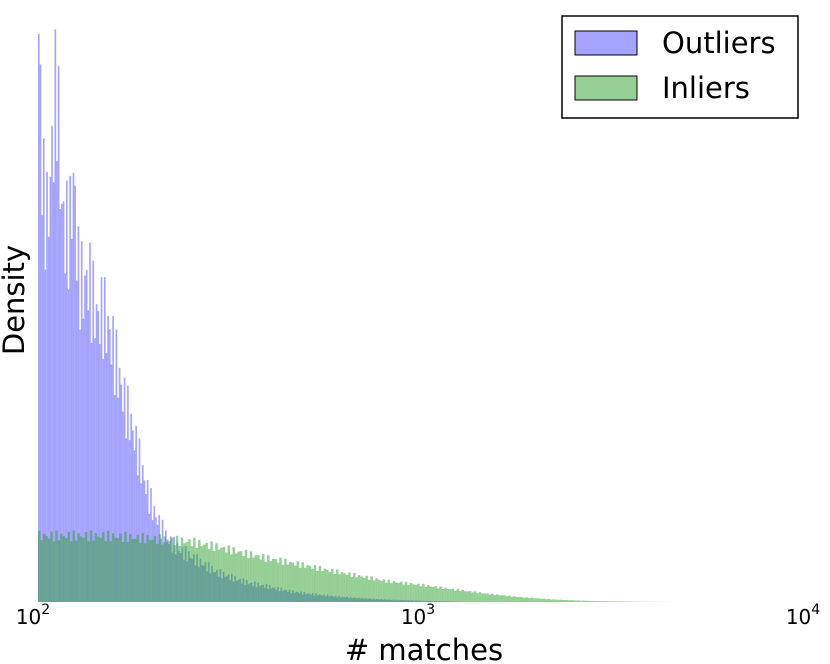  I want to click on x-tick-label: 104, so click(803, 615).